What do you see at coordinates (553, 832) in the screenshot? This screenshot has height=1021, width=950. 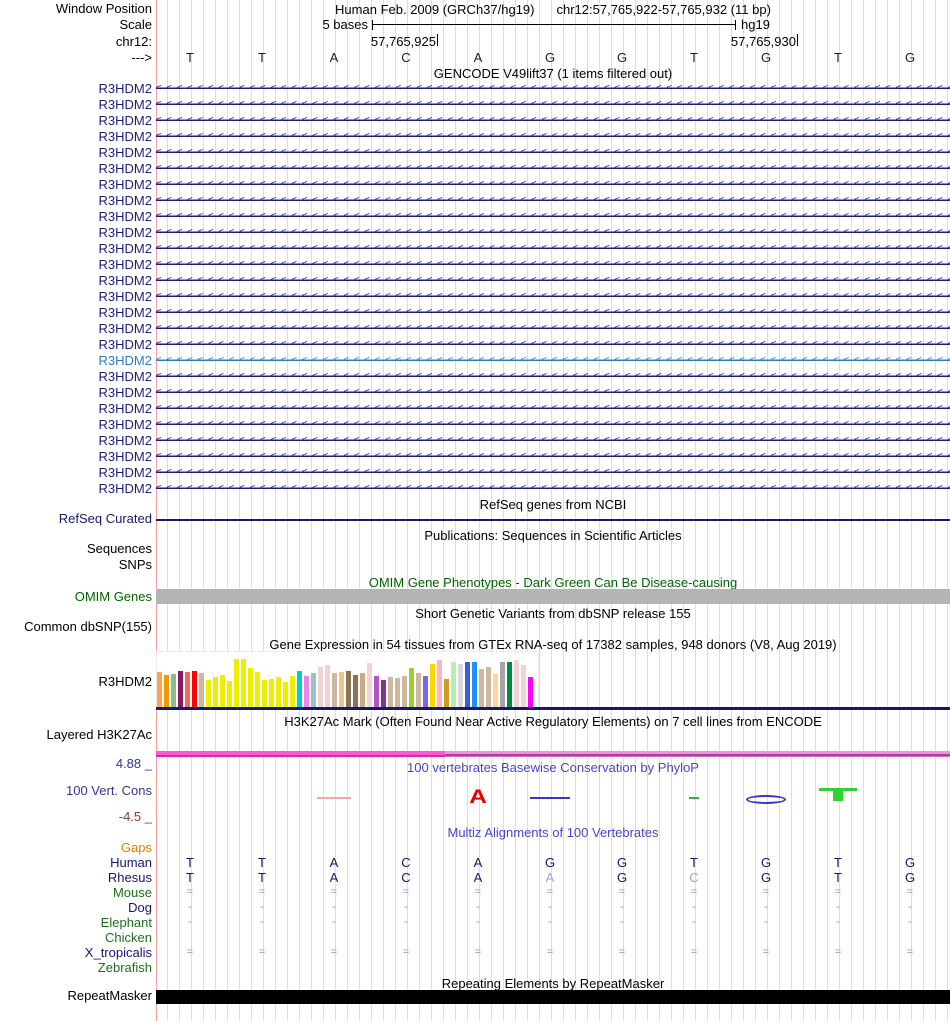 I see `multiz-track-title: Multiz Alignments of 100 Vertebrates` at bounding box center [553, 832].